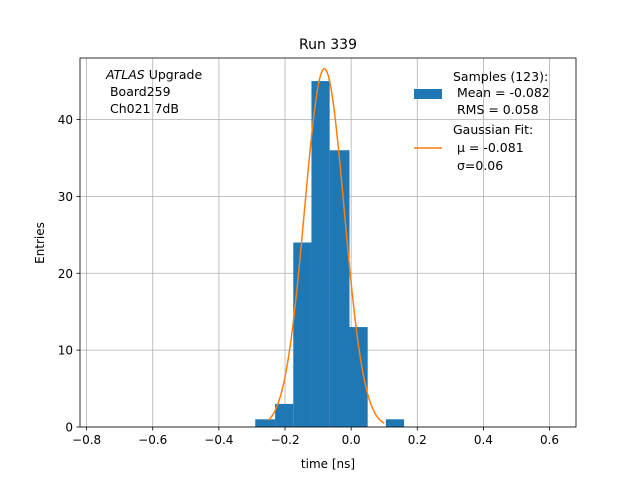  Describe the element at coordinates (69, 428) in the screenshot. I see `y-tick-label: 0` at that location.